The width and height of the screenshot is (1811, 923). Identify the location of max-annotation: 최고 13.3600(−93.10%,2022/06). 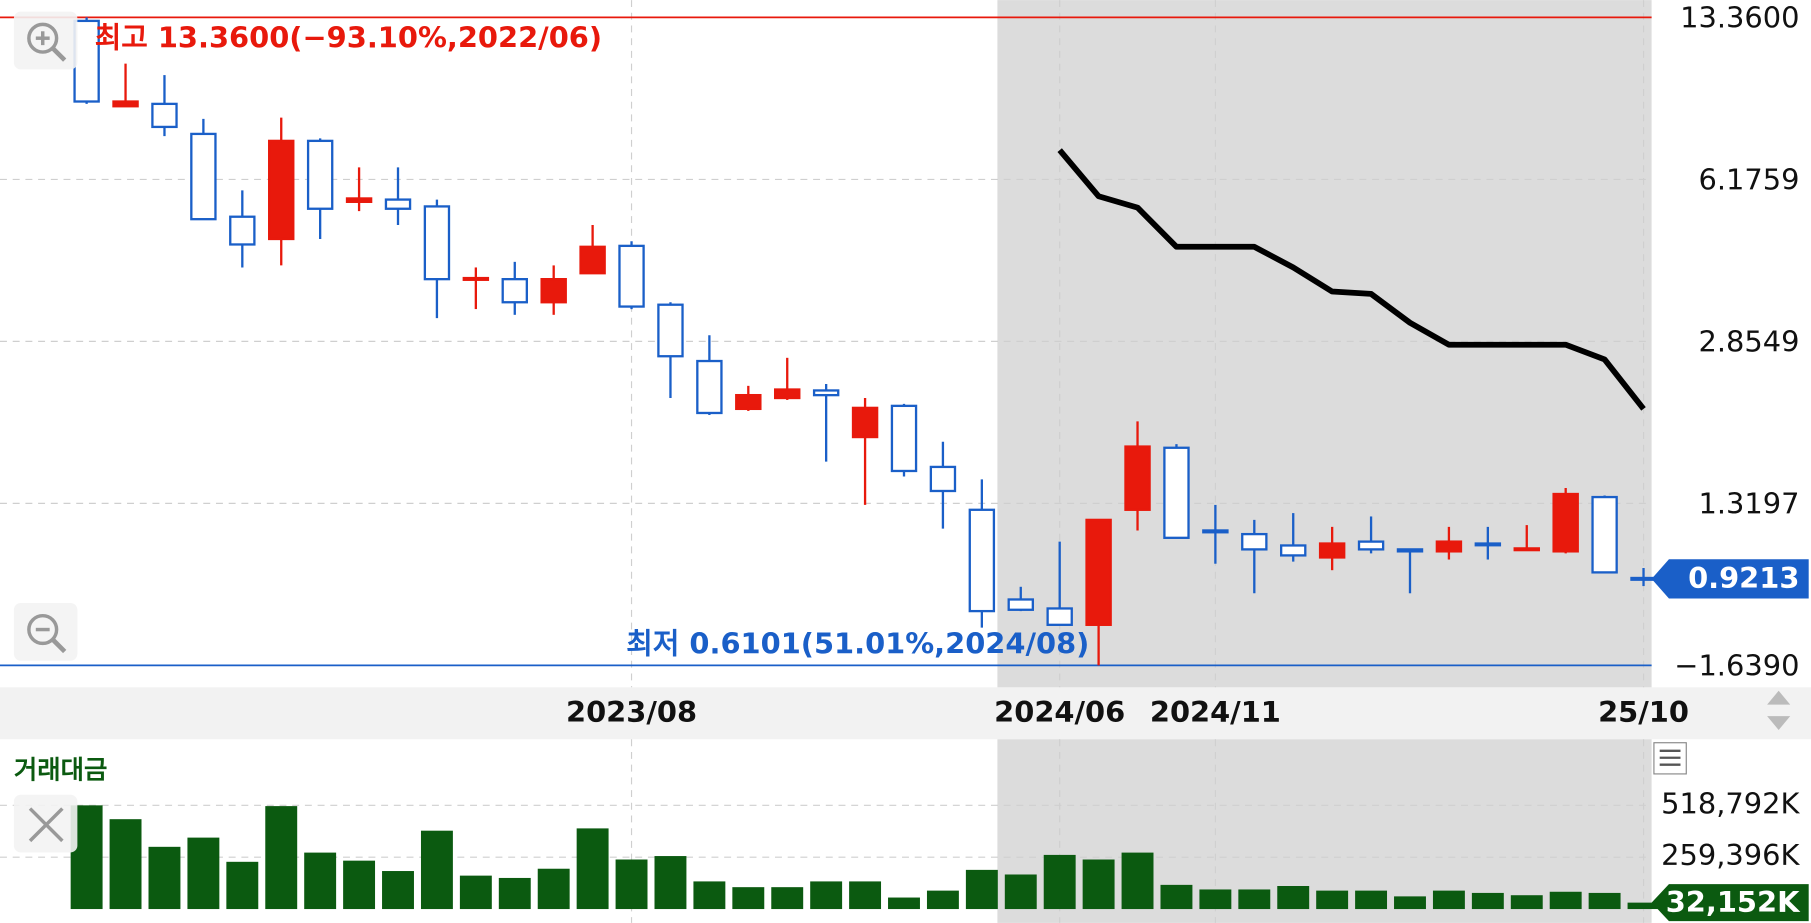
(348, 37).